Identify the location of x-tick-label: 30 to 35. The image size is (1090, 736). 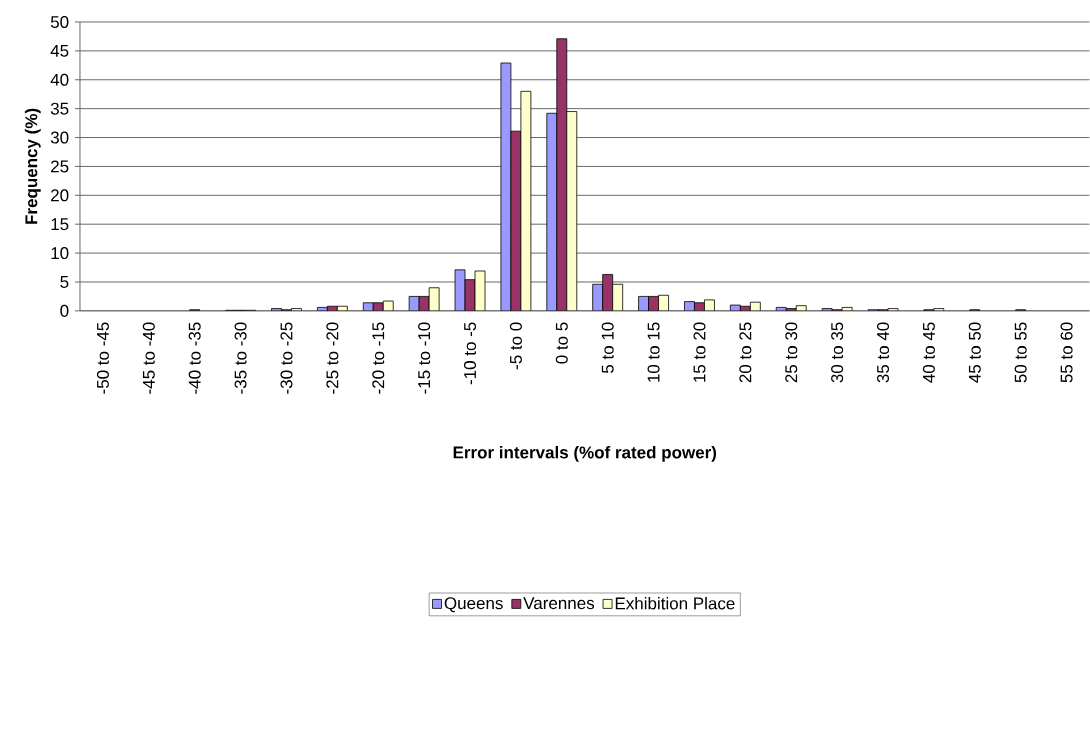
(837, 352).